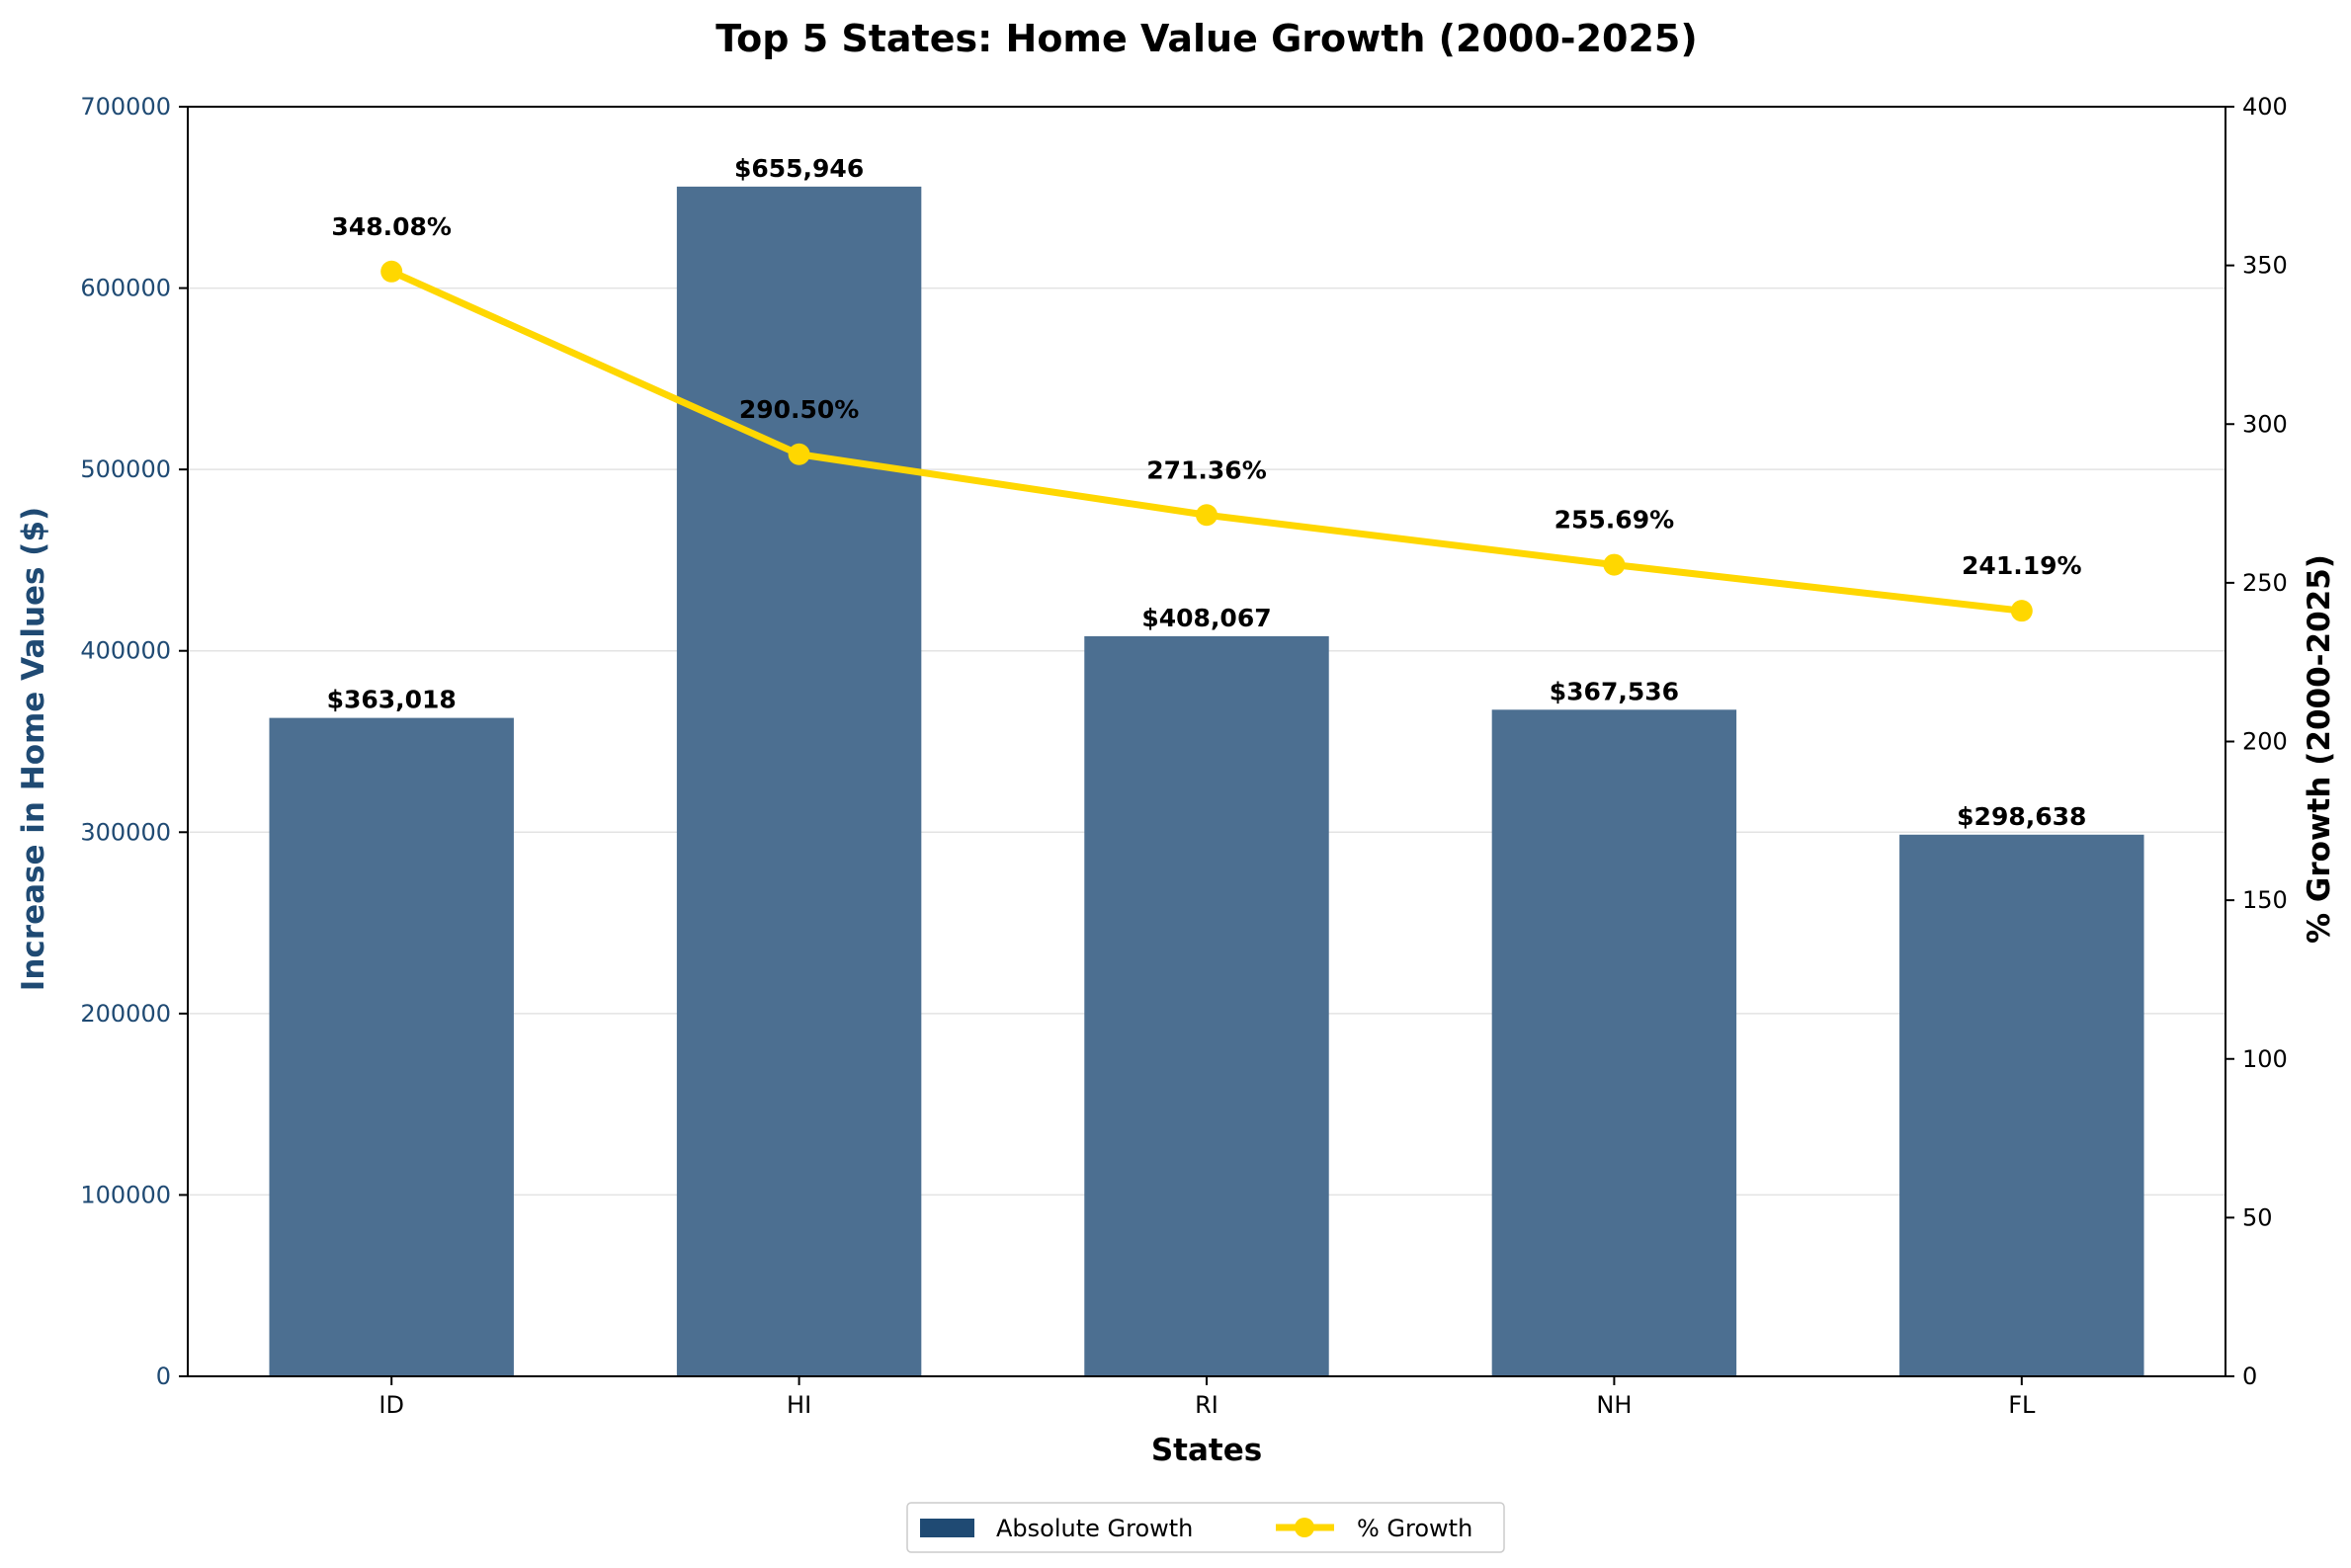 This screenshot has width=2351, height=1568. What do you see at coordinates (2265, 107) in the screenshot?
I see `y2-tick-label: 400` at bounding box center [2265, 107].